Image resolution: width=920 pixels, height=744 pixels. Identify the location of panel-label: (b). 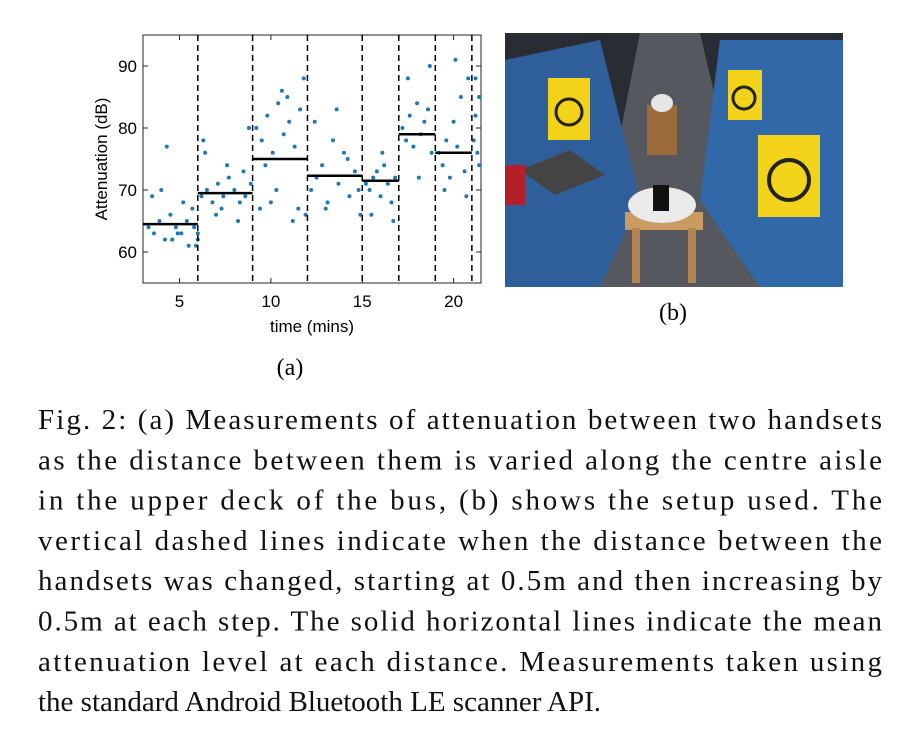
(673, 313).